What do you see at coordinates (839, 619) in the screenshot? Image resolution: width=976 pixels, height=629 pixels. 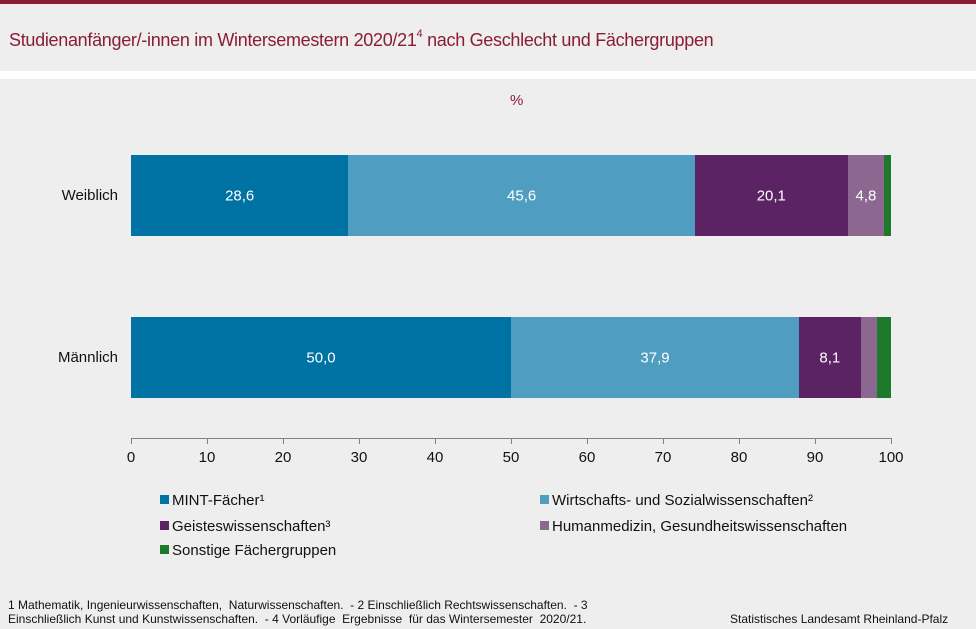 I see `source-label: Statistisches Landesamt Rheinland-Pfalz` at bounding box center [839, 619].